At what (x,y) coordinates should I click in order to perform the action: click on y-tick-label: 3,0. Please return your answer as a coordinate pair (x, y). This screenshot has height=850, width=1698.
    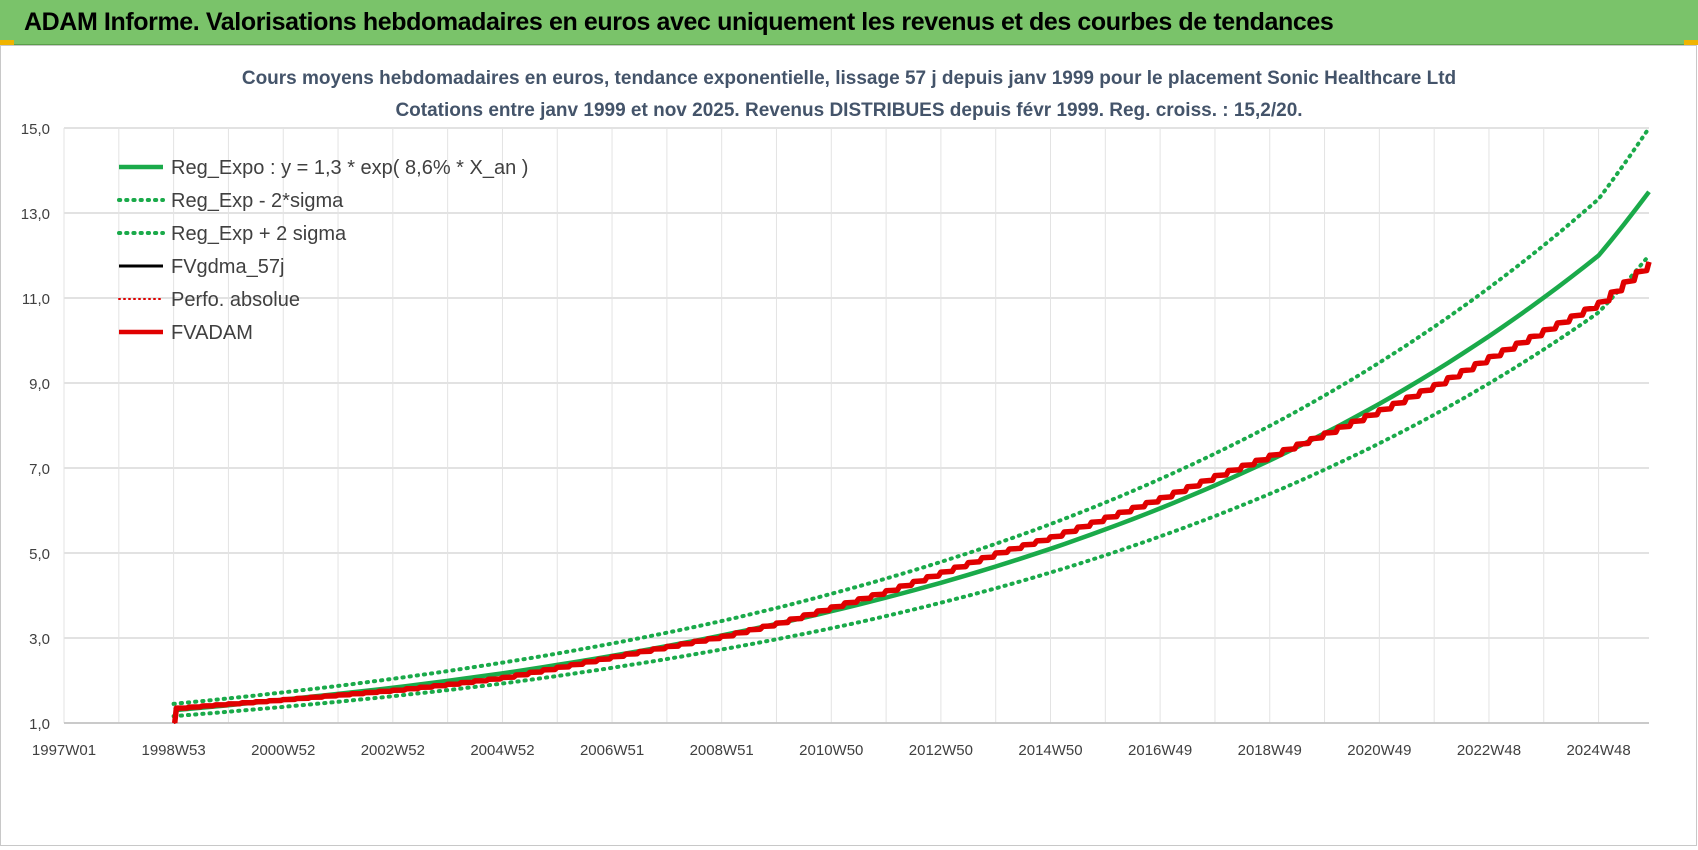
    Looking at the image, I should click on (39, 639).